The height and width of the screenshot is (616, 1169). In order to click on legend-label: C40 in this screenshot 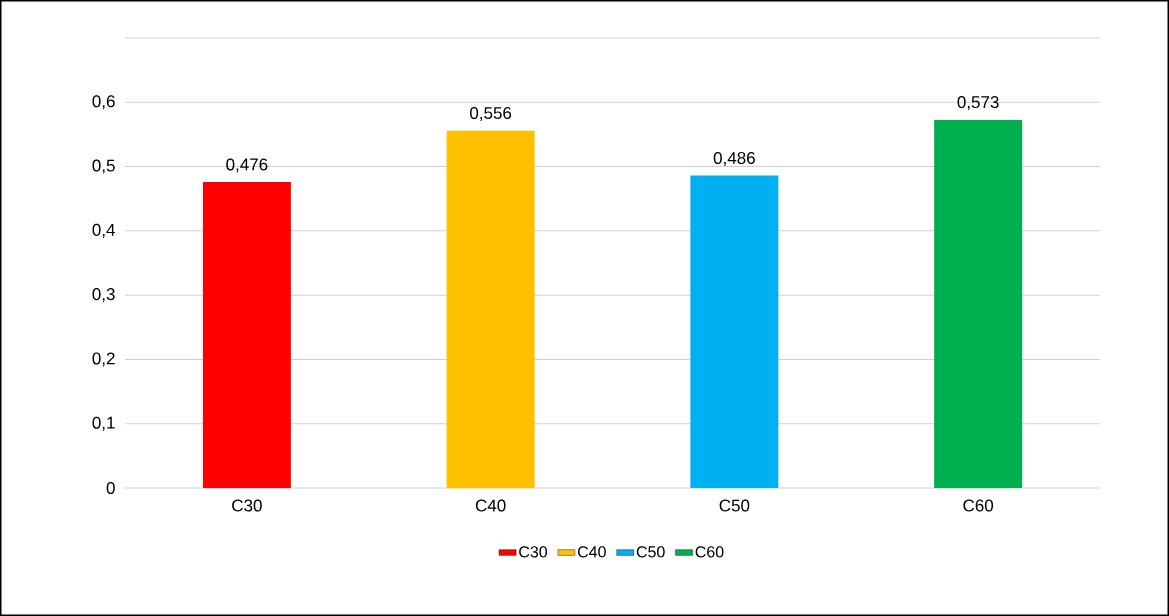, I will do `click(591, 552)`.